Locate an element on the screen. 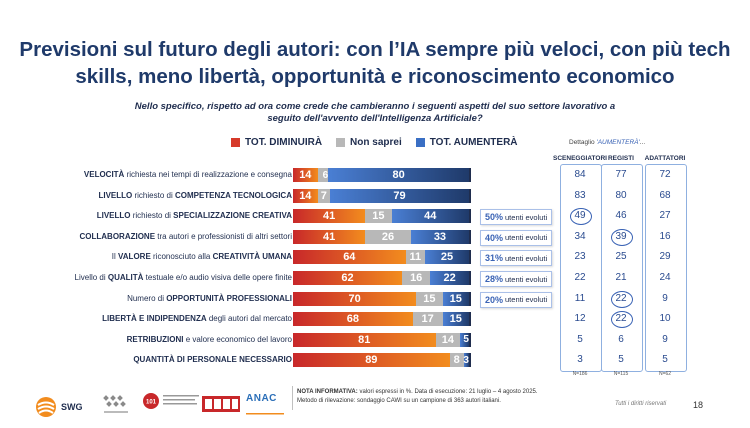 The width and height of the screenshot is (750, 428). row-label: Numero di OPPORTUNITÀ PROFESSIONALI is located at coordinates (209, 298).